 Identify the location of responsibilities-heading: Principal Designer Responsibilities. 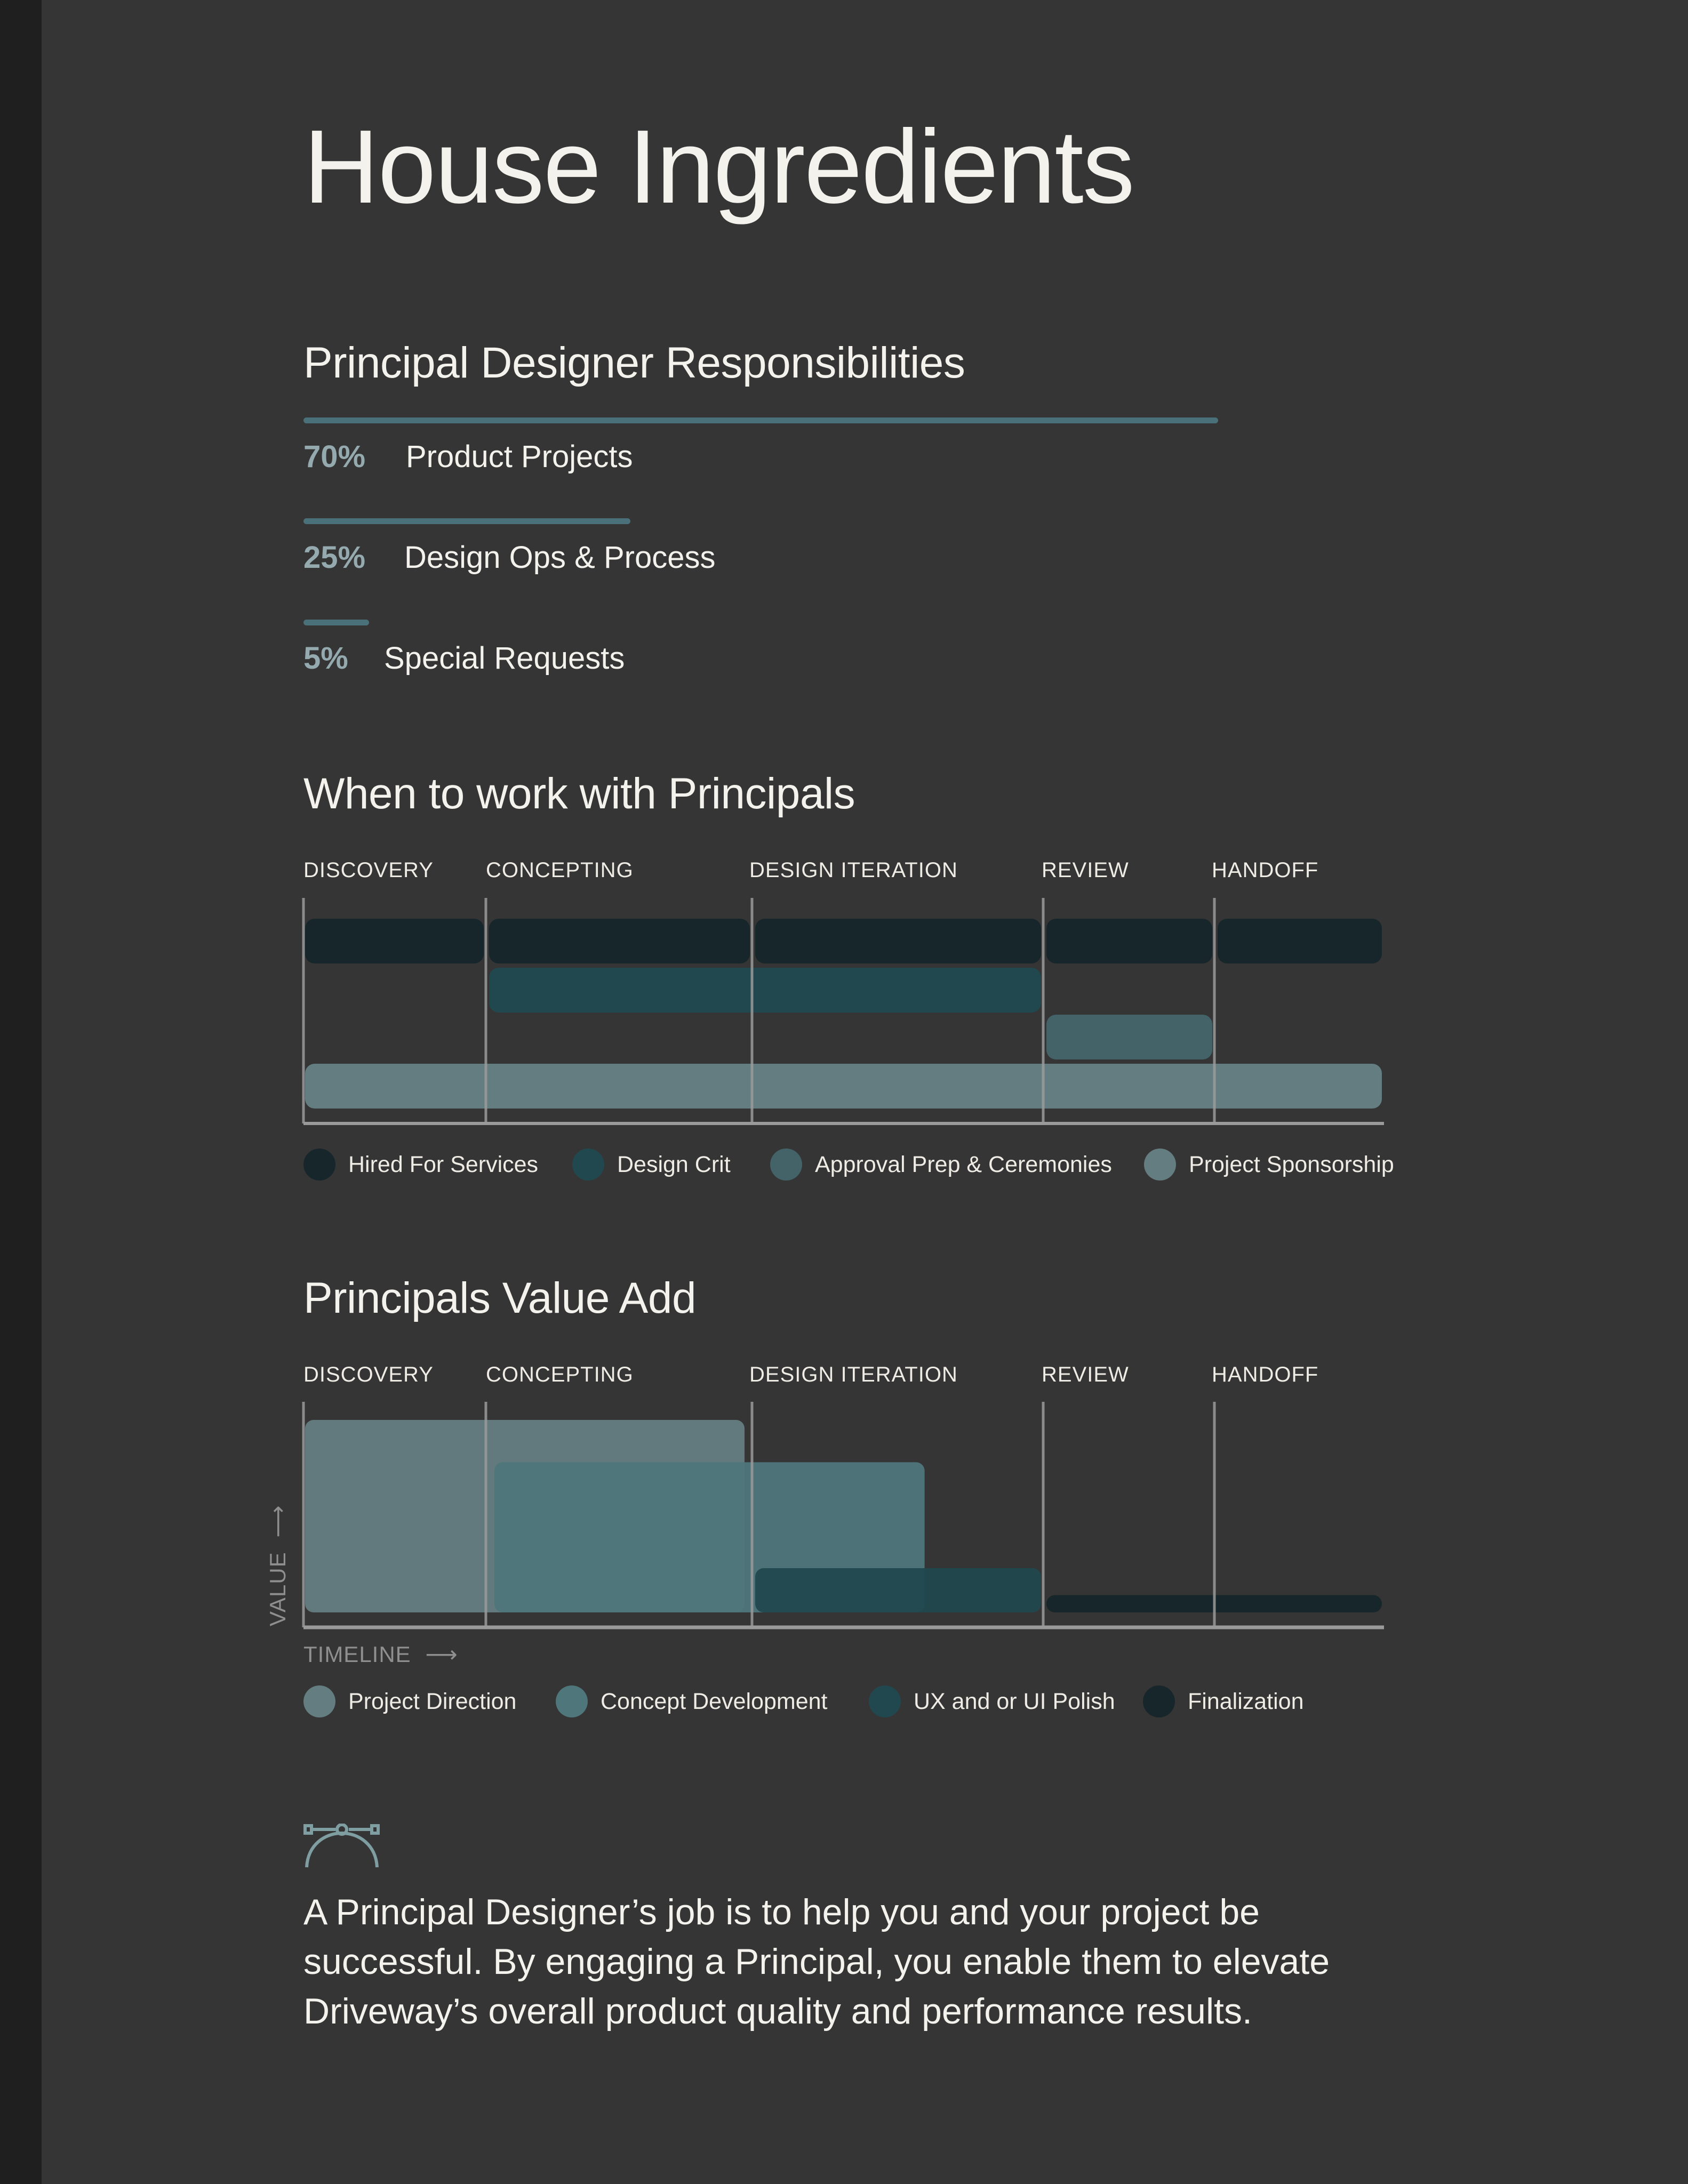
(634, 363).